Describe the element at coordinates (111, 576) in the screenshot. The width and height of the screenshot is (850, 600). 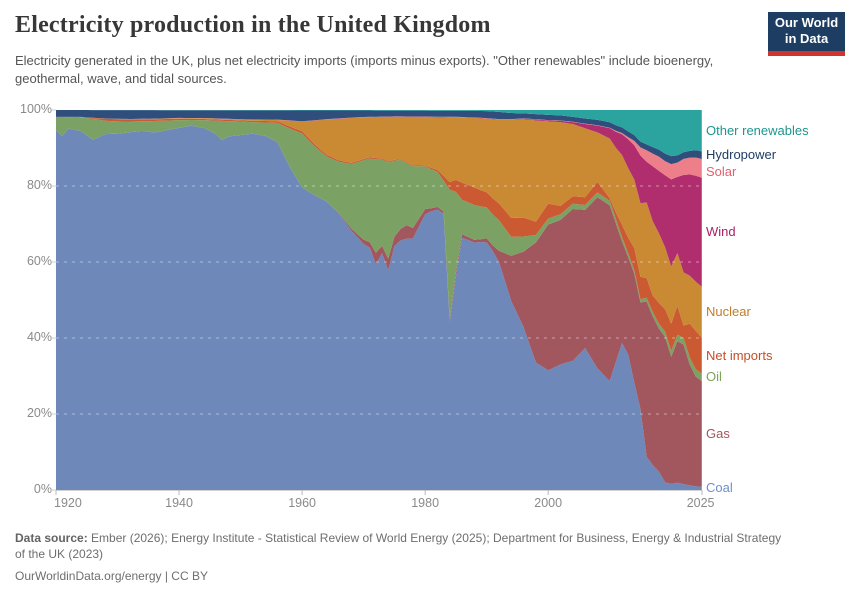
I see `footer-link: OurWorldinData.org/energy | CC BY` at that location.